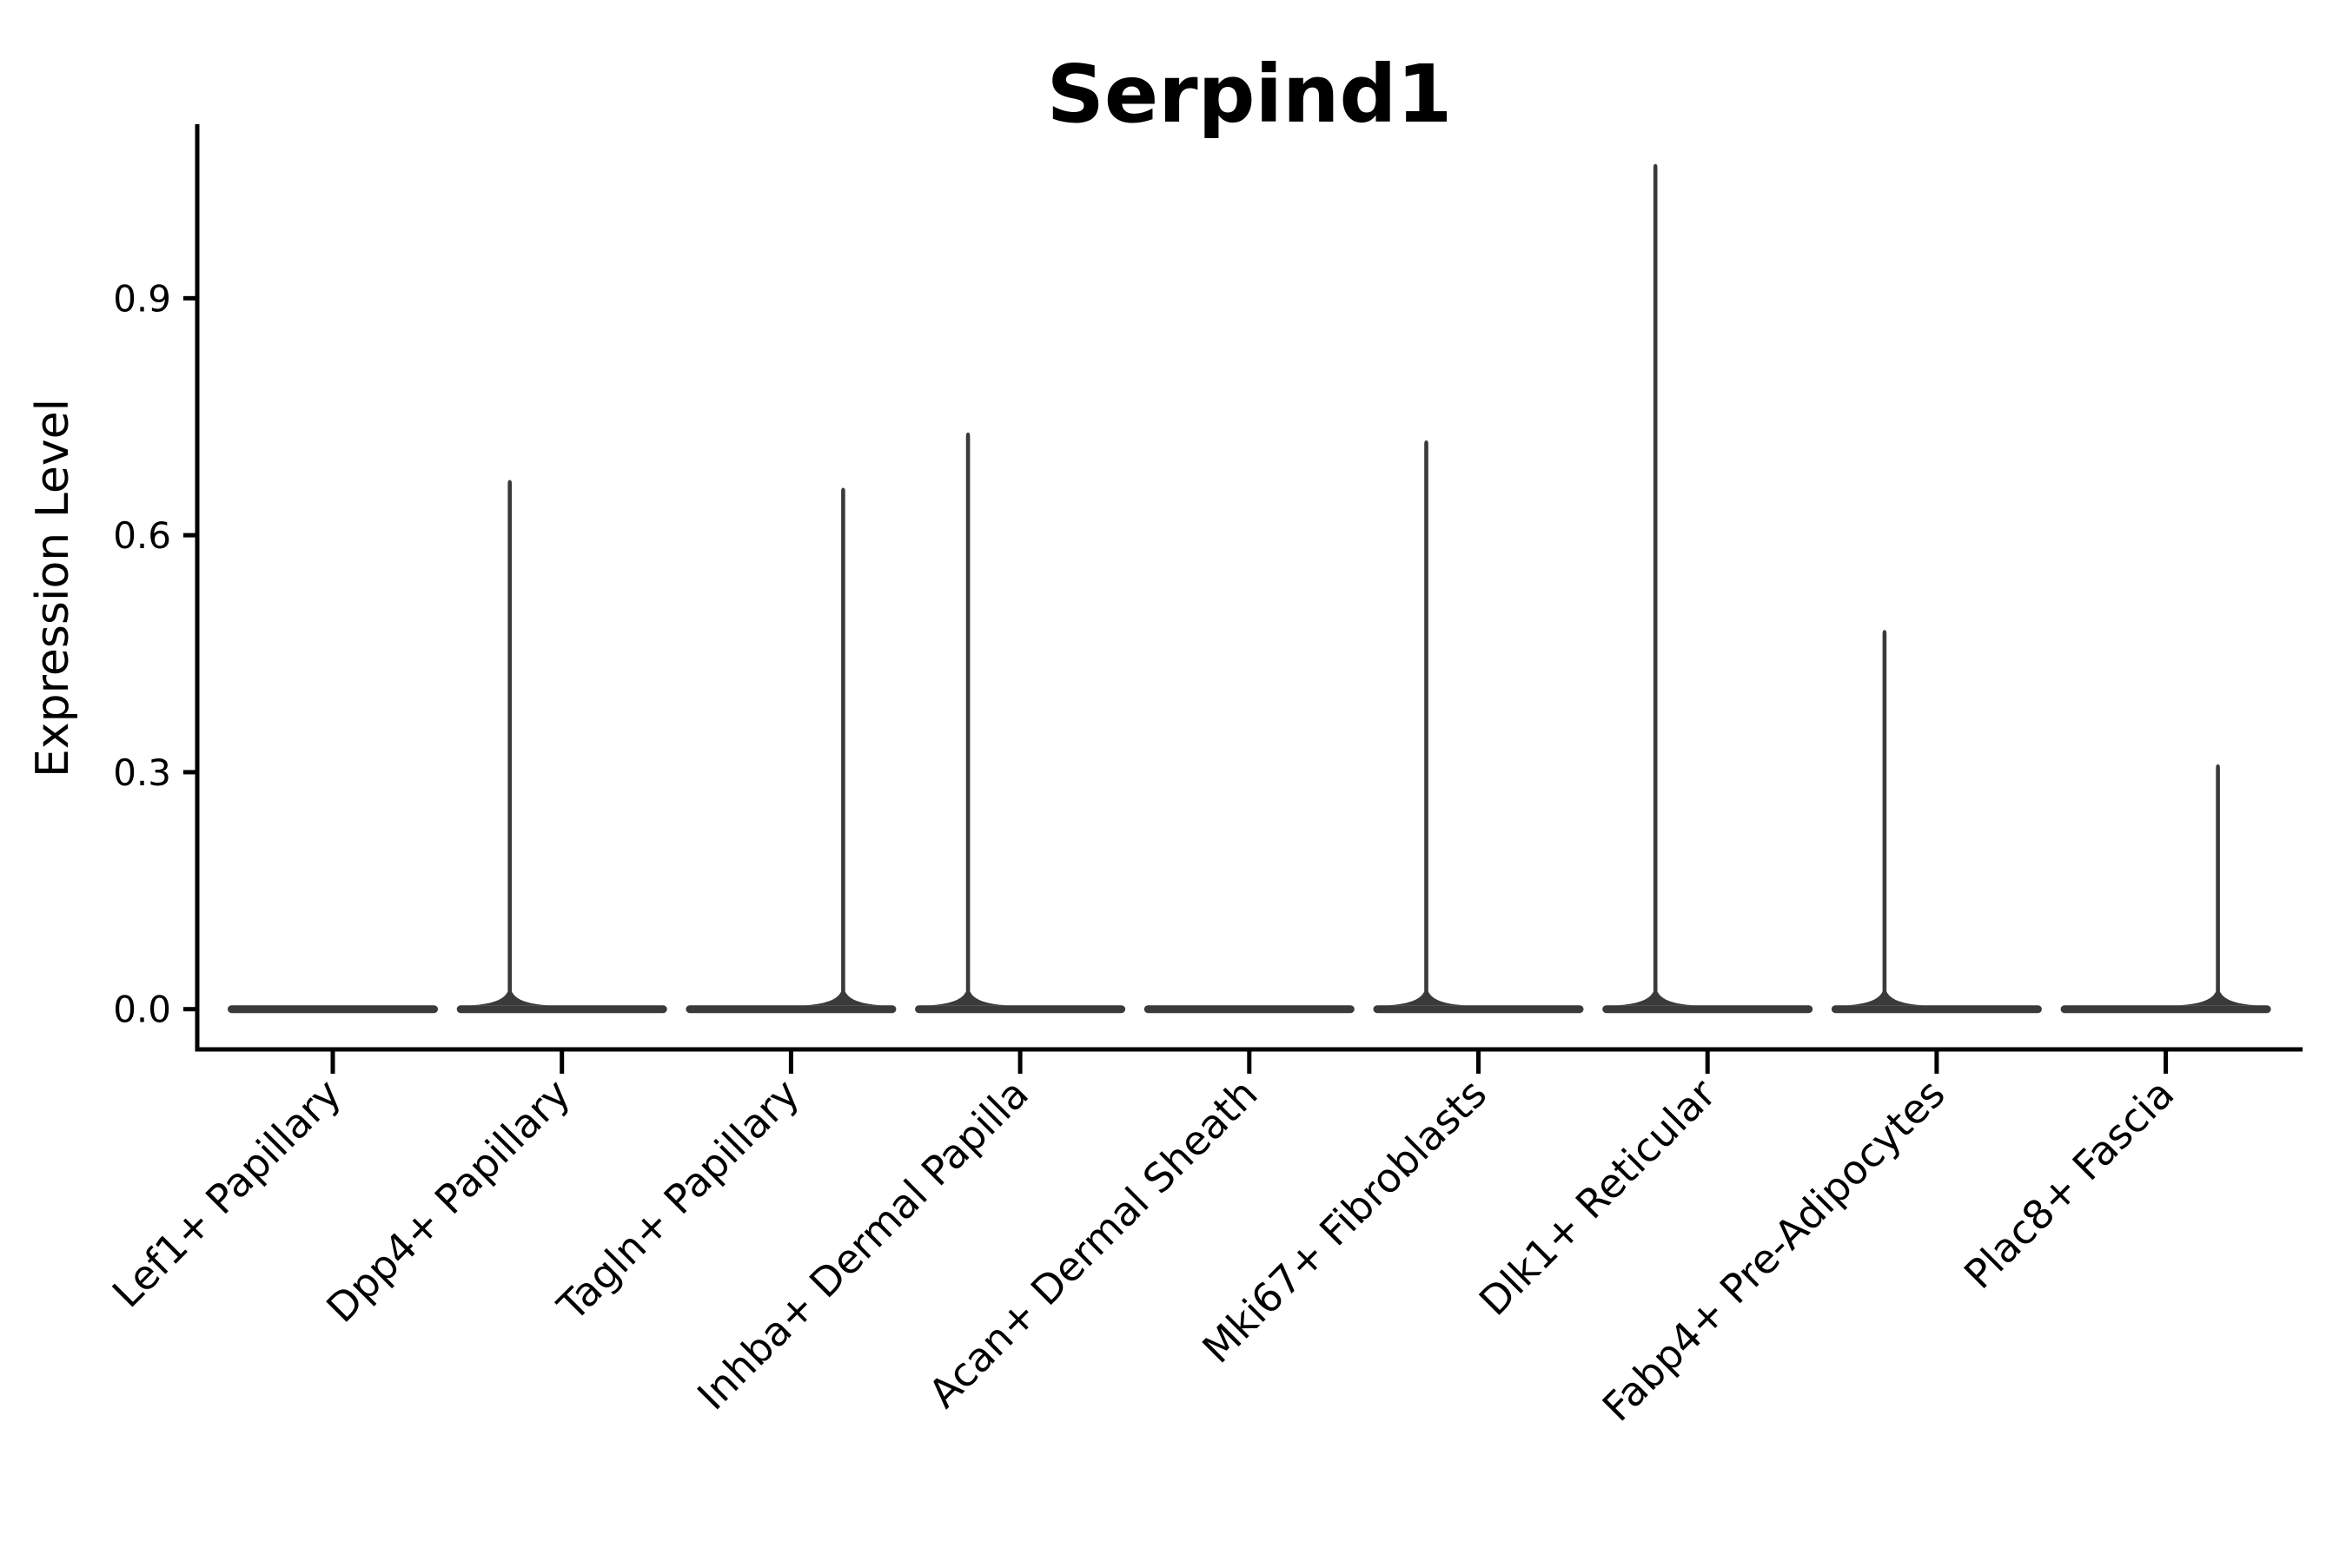 The height and width of the screenshot is (1568, 2346). What do you see at coordinates (2069, 1184) in the screenshot?
I see `x-tick-label: Plac8+ Fascia` at bounding box center [2069, 1184].